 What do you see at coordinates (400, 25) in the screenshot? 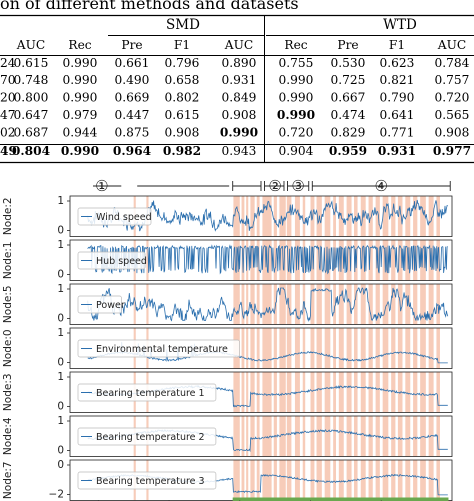
I see `group-header: WTD` at bounding box center [400, 25].